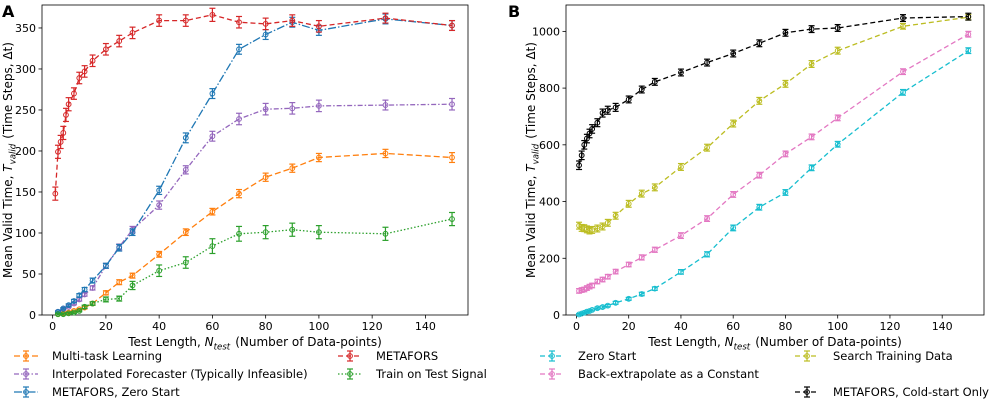  Describe the element at coordinates (911, 392) in the screenshot. I see `legend-label: METAFORS, Cold-start Only` at that location.